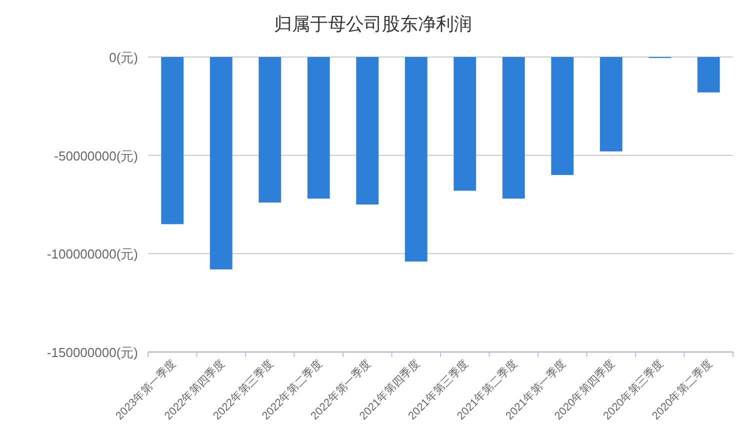 This screenshot has height=442, width=746. What do you see at coordinates (92, 352) in the screenshot?
I see `y-tick-label: -150000000(元)` at bounding box center [92, 352].